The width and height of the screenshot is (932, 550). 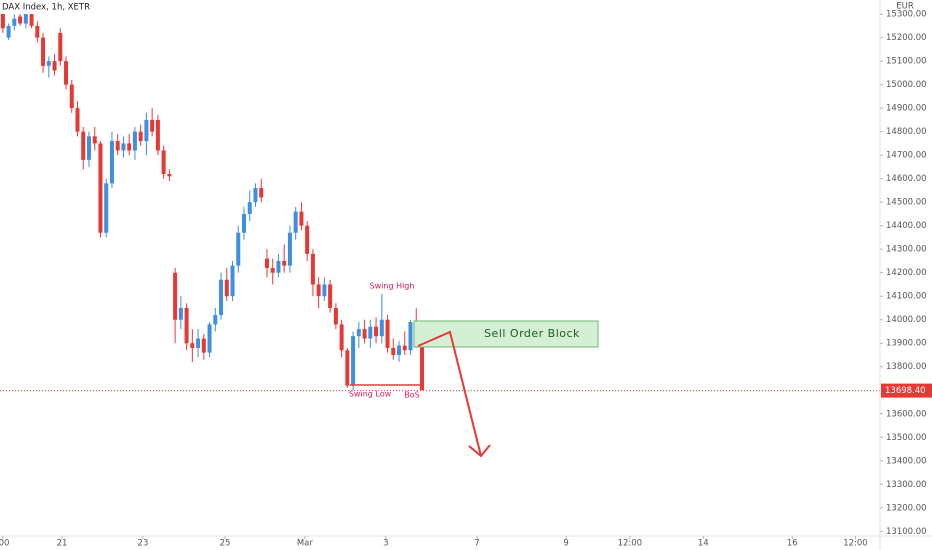 What do you see at coordinates (906, 532) in the screenshot?
I see `y-tick-label: 13100.00` at bounding box center [906, 532].